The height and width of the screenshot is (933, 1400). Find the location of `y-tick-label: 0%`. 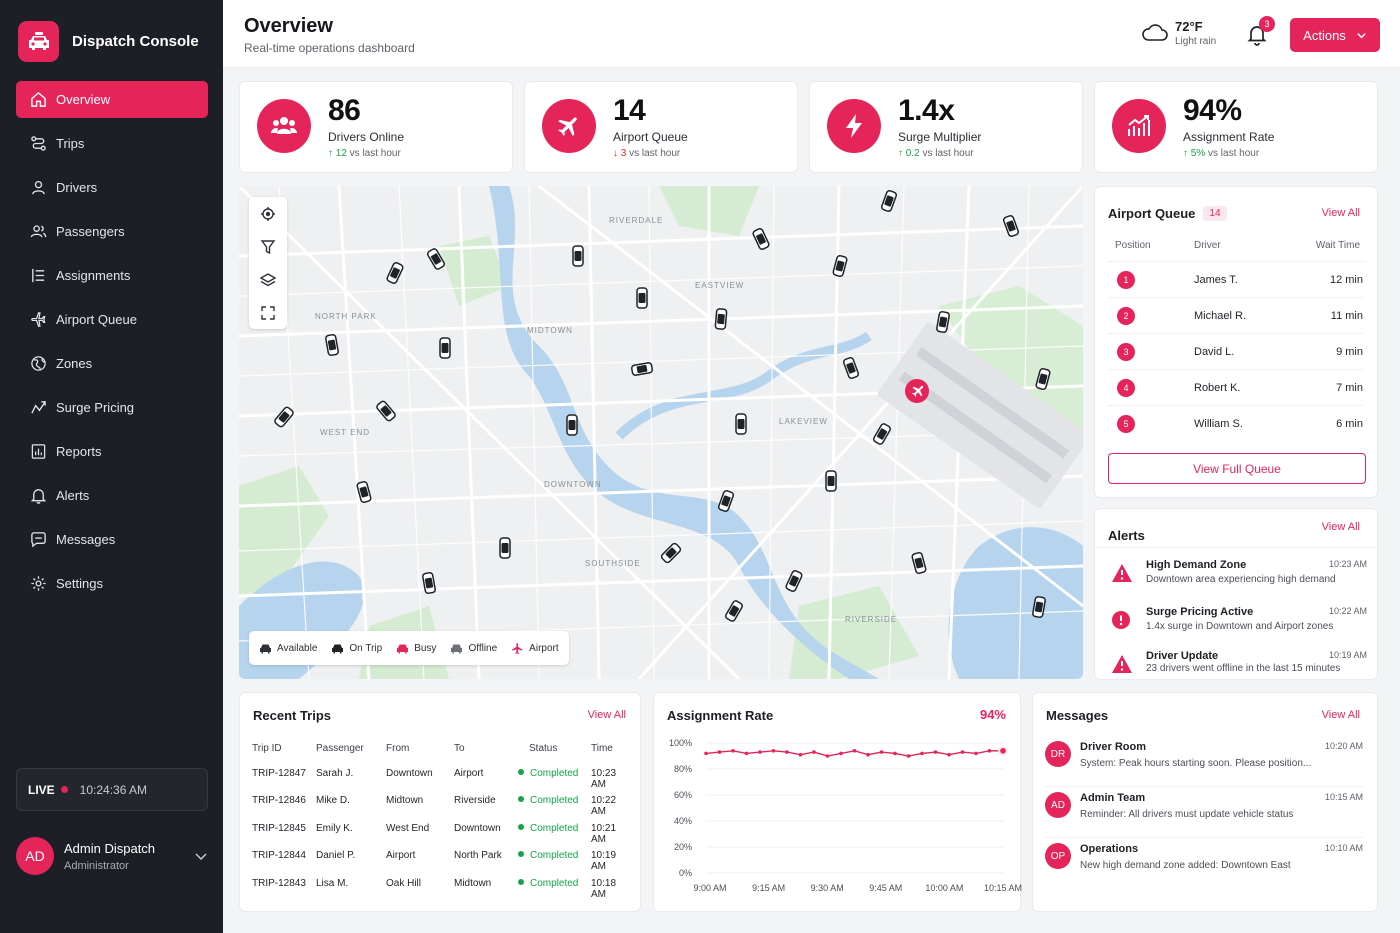

y-tick-label: 0% is located at coordinates (685, 873).